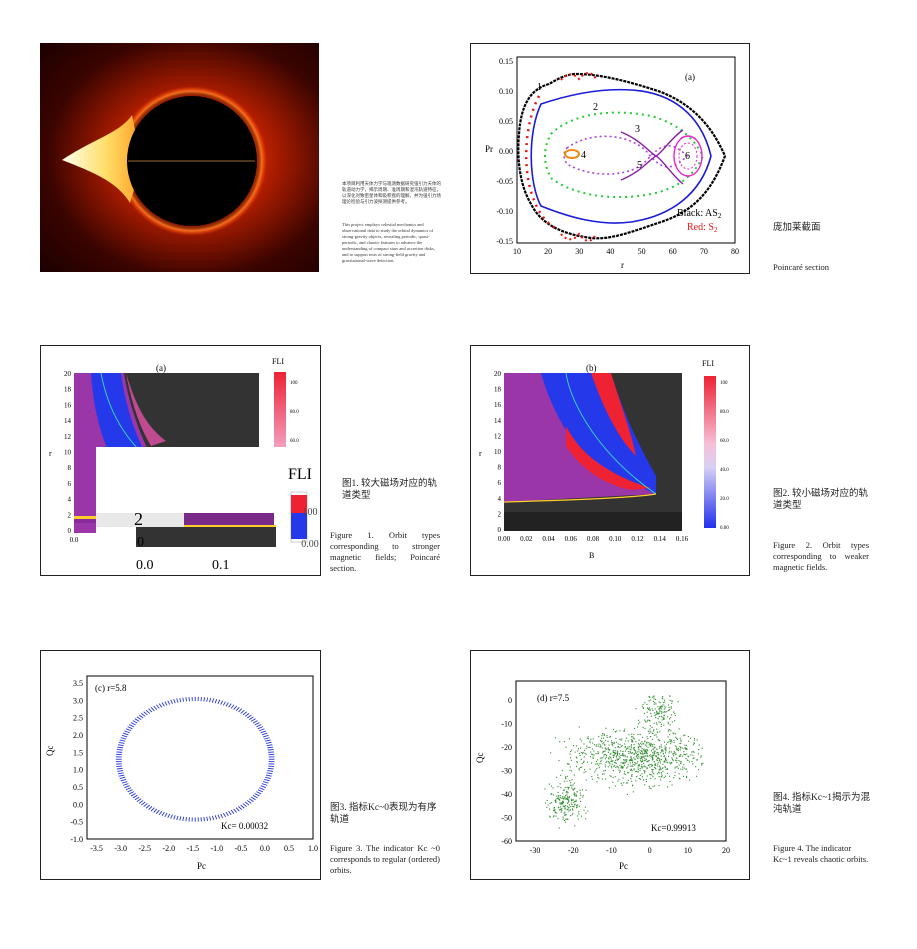  Describe the element at coordinates (506, 841) in the screenshot. I see `y-tick-label: -60` at that location.